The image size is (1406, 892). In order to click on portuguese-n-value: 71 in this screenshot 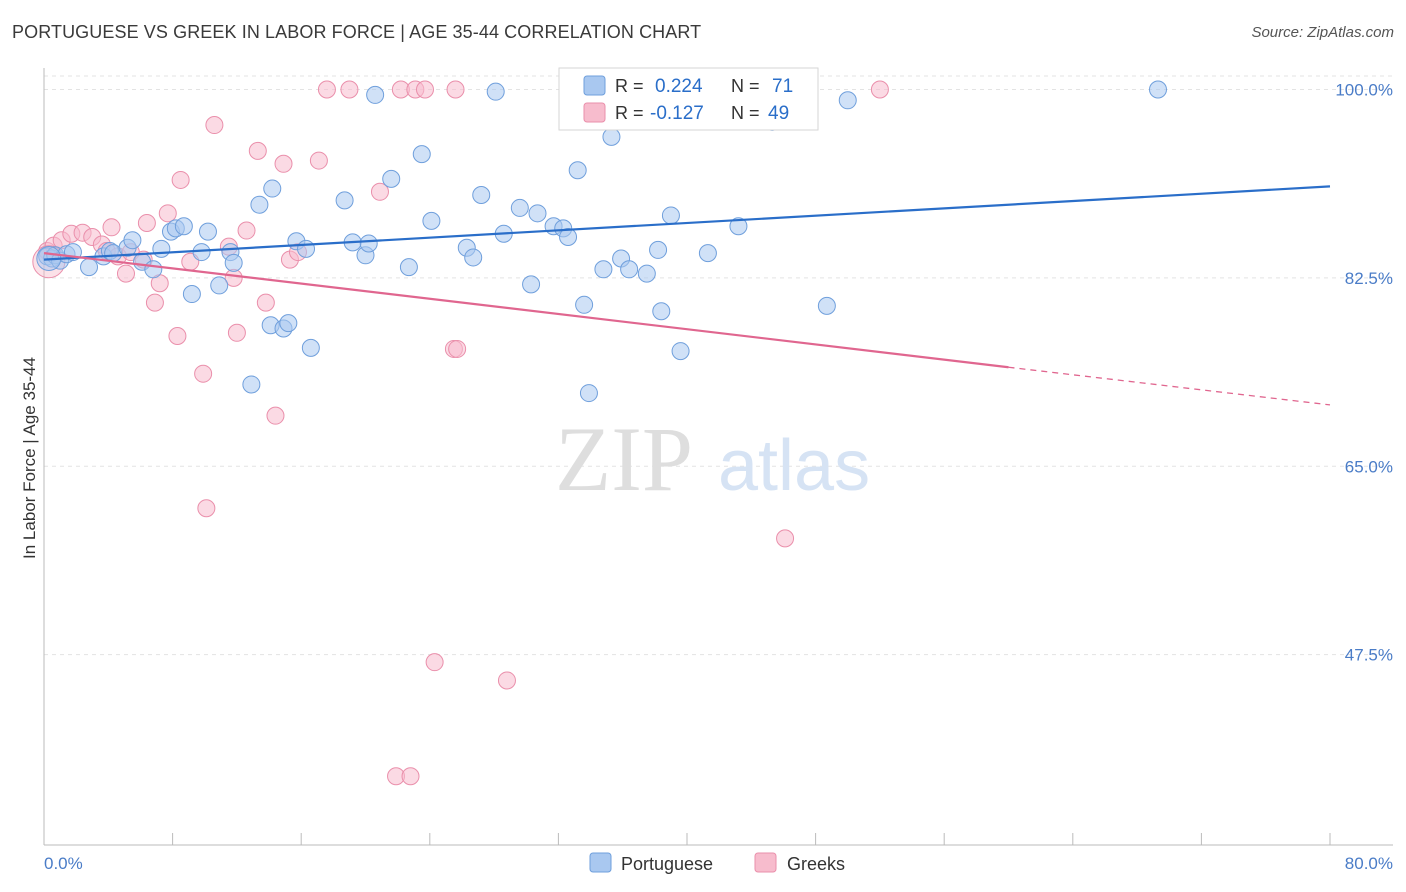, I will do `click(782, 86)`.